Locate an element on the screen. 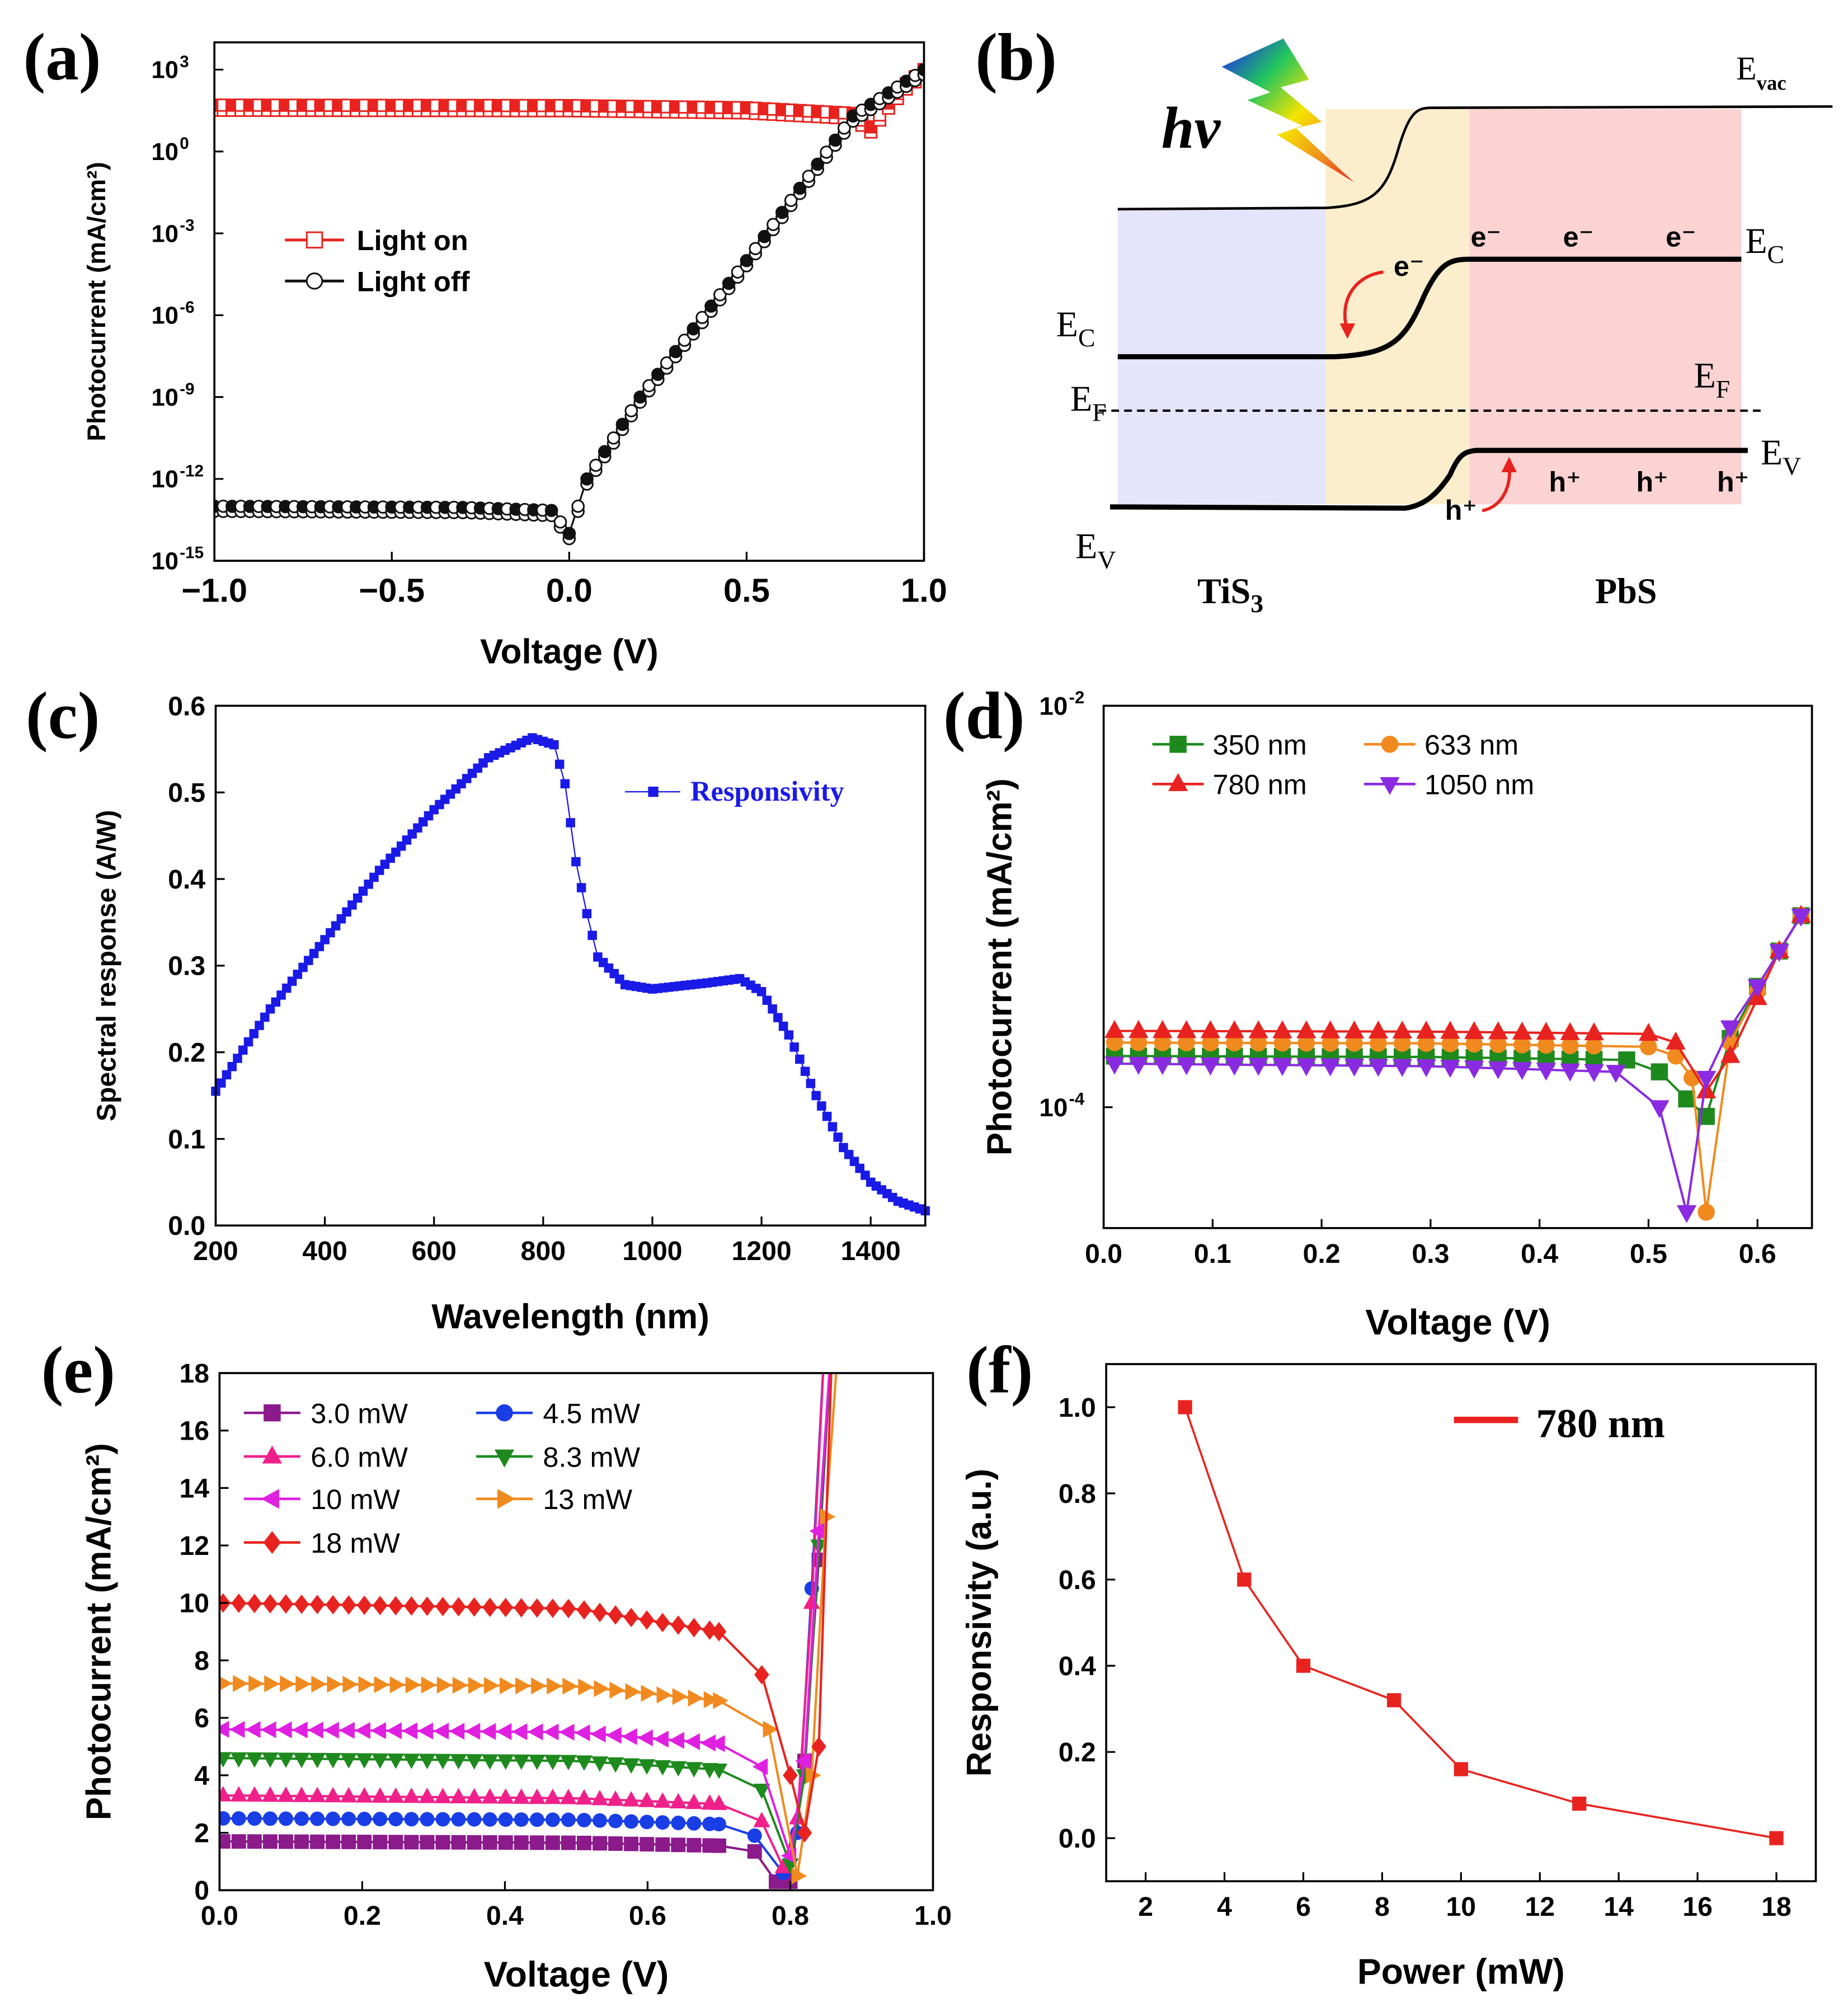 Image resolution: width=1848 pixels, height=2007 pixels. x-tick-label: 600 is located at coordinates (435, 1251).